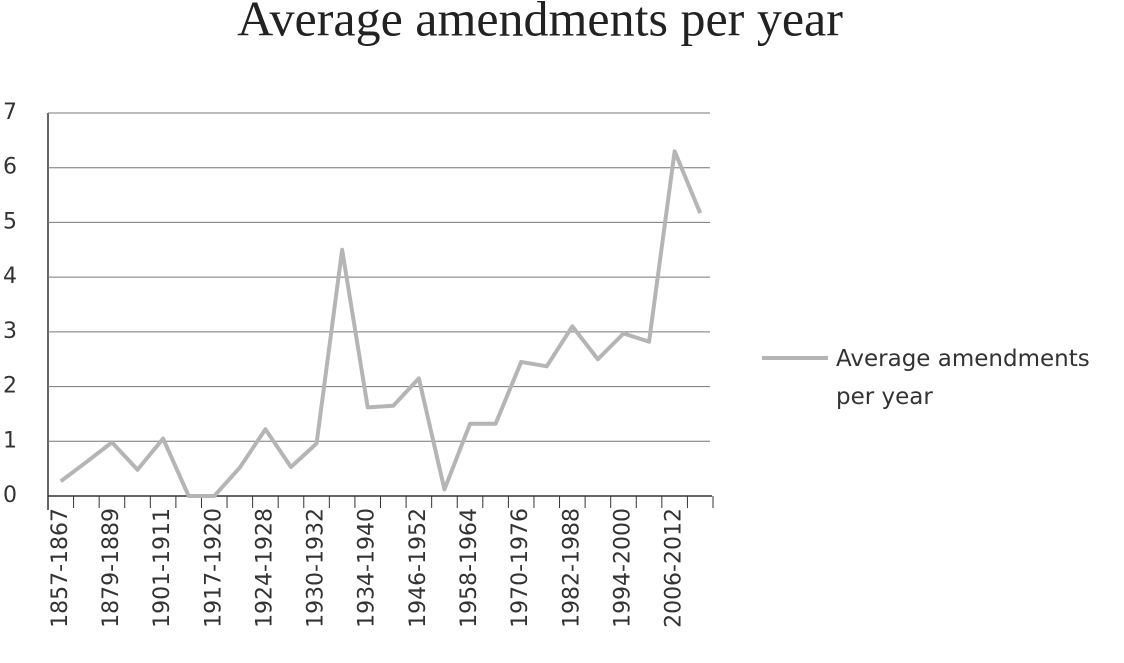  I want to click on y-tick-label: 4, so click(10, 276).